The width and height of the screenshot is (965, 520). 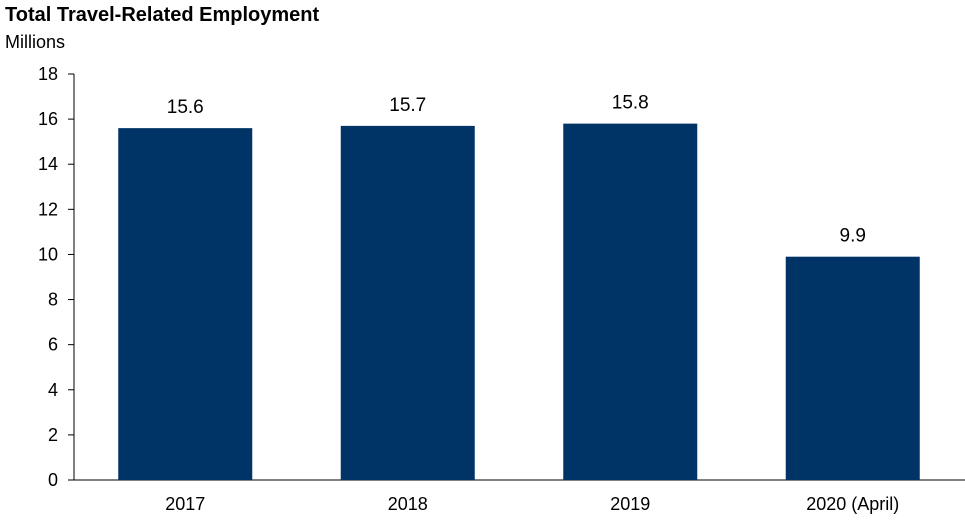 I want to click on y-tick-label: 16, so click(x=48, y=119).